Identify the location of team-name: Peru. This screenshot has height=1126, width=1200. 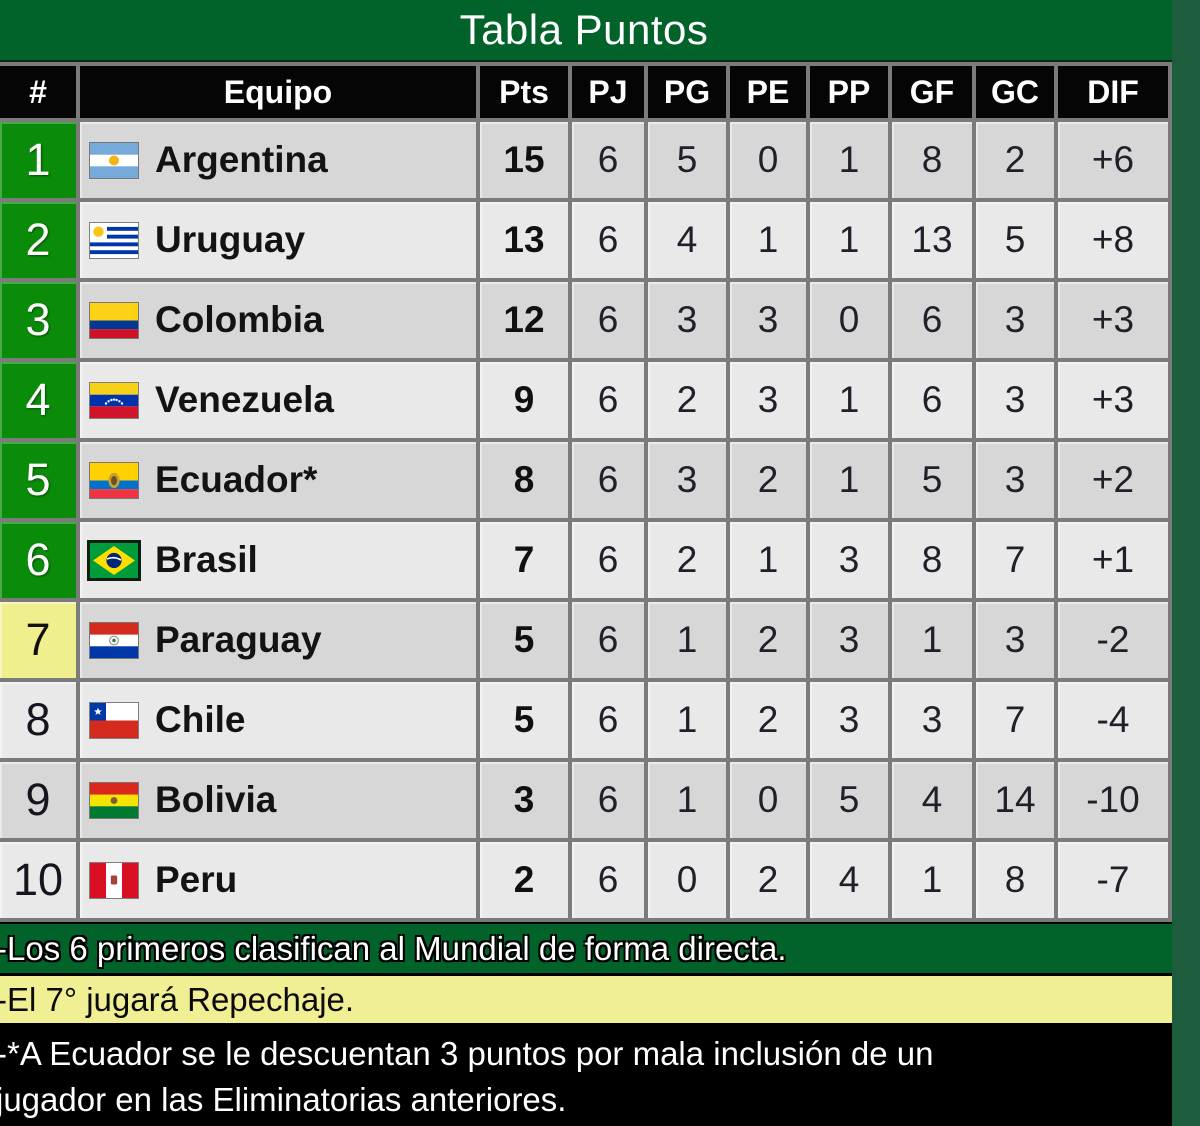
(196, 879).